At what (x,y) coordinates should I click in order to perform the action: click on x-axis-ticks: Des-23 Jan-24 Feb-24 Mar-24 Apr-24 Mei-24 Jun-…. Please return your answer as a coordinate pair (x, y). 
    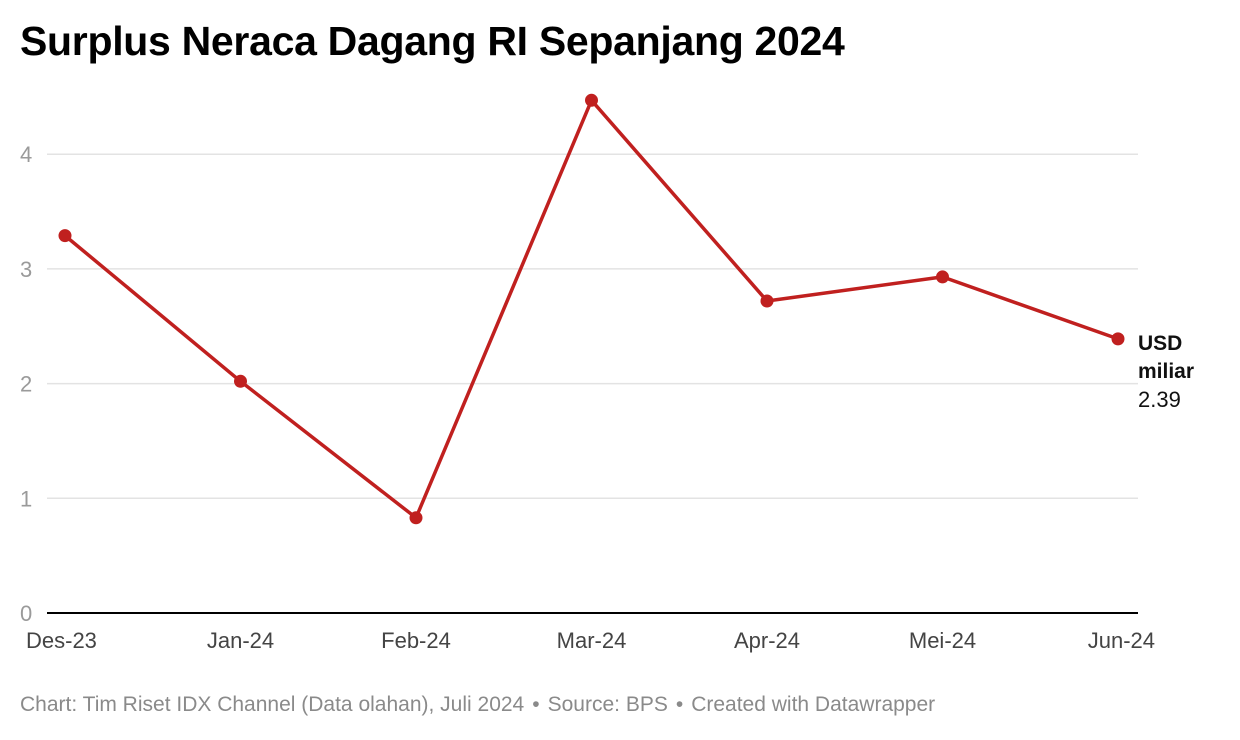
    Looking at the image, I should click on (590, 640).